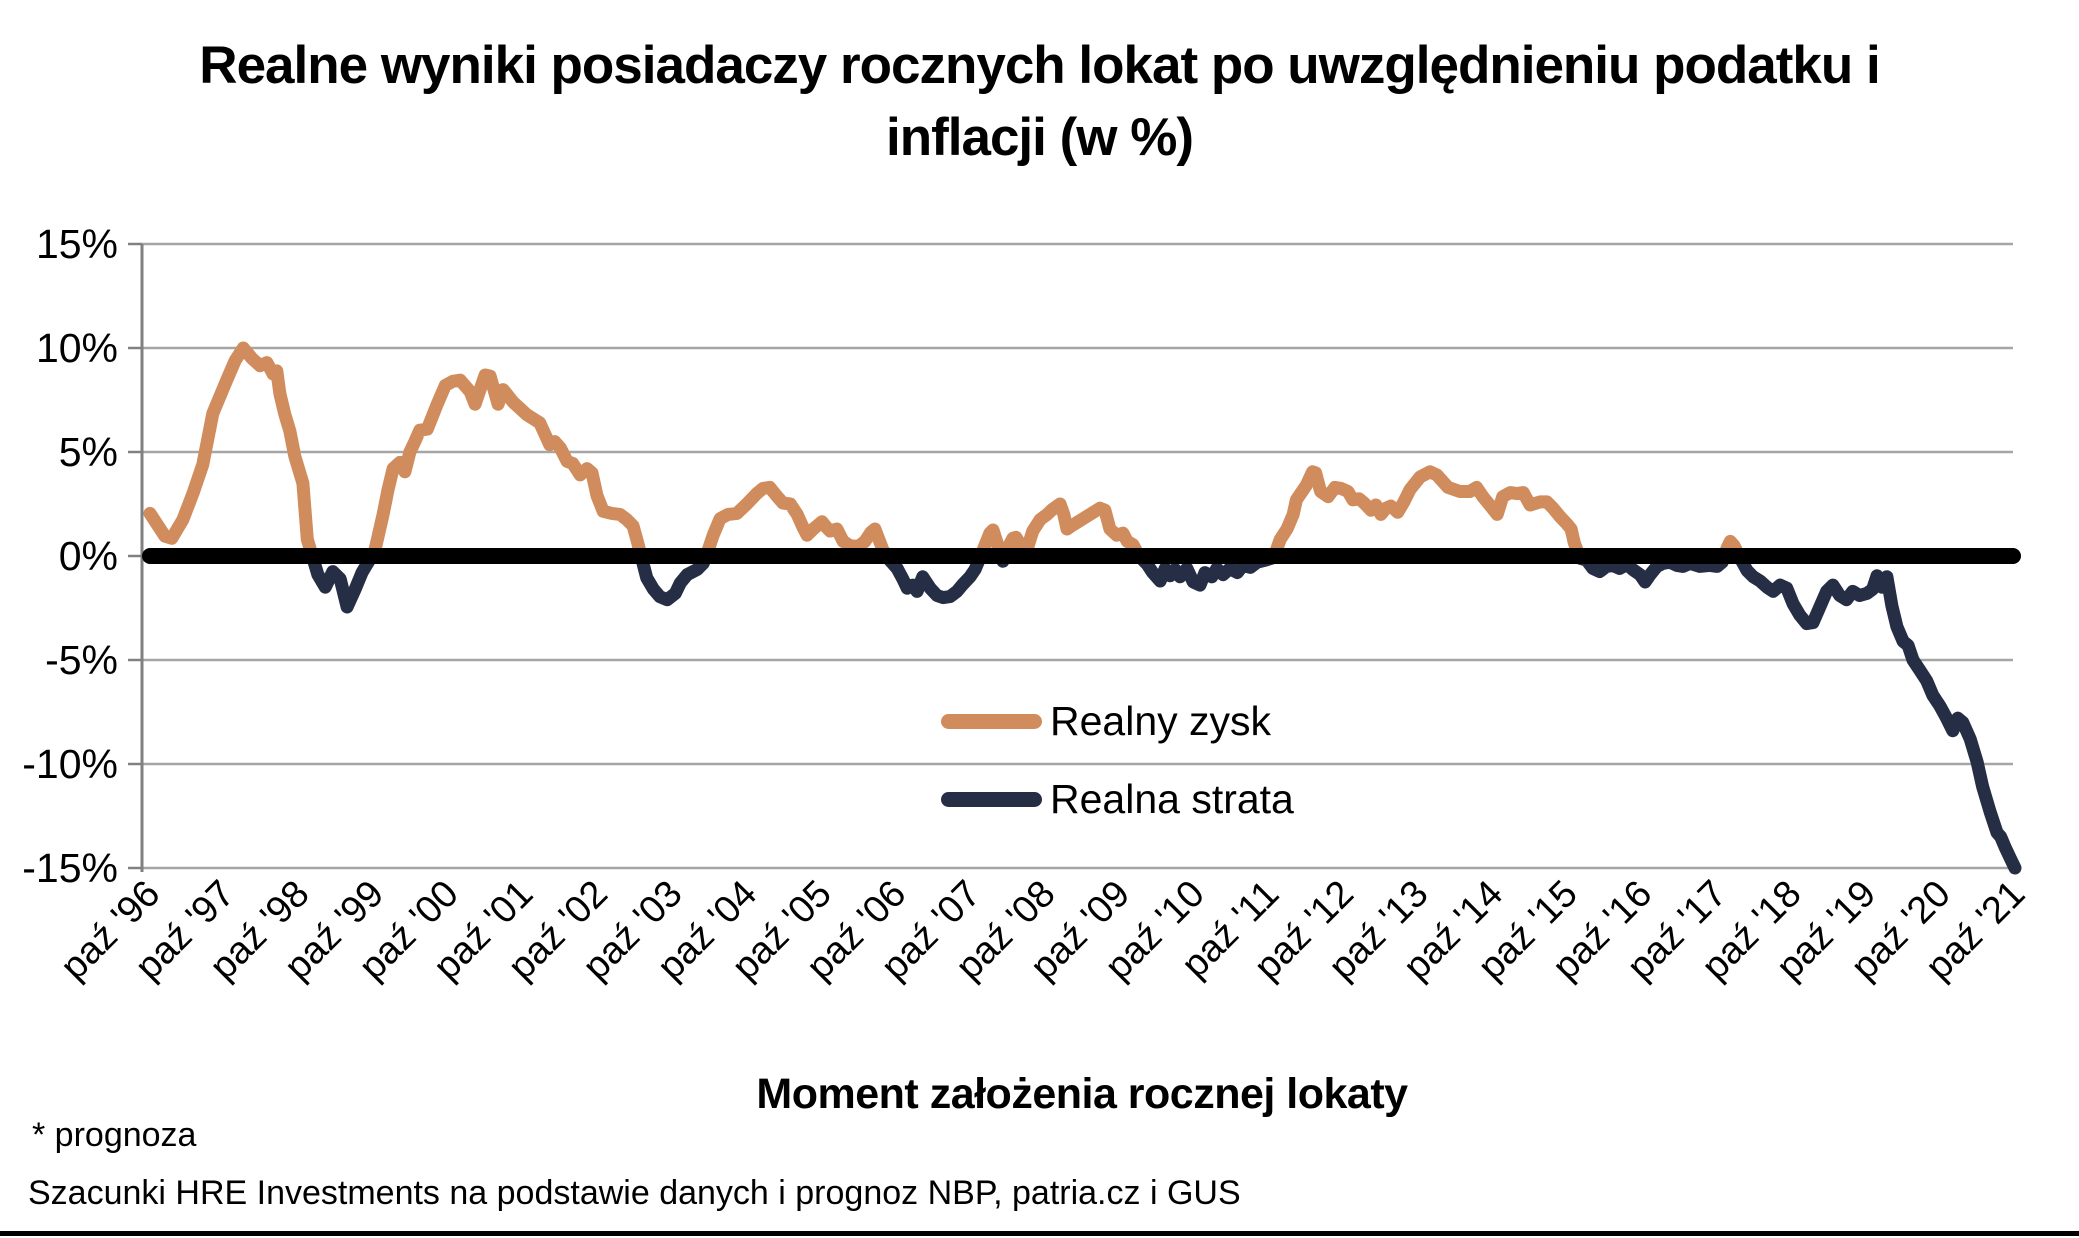 The image size is (2079, 1238). Describe the element at coordinates (88, 452) in the screenshot. I see `y-tick-label-5%: 5%` at that location.